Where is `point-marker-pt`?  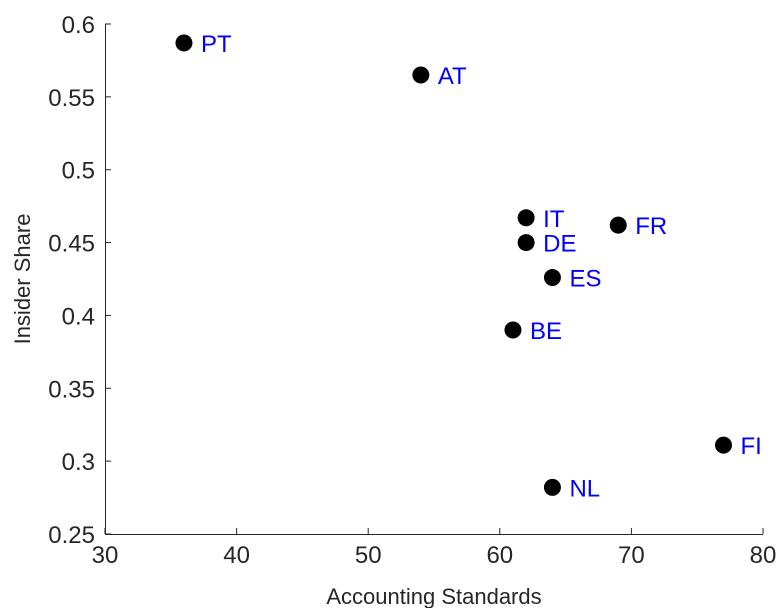
point-marker-pt is located at coordinates (184, 43).